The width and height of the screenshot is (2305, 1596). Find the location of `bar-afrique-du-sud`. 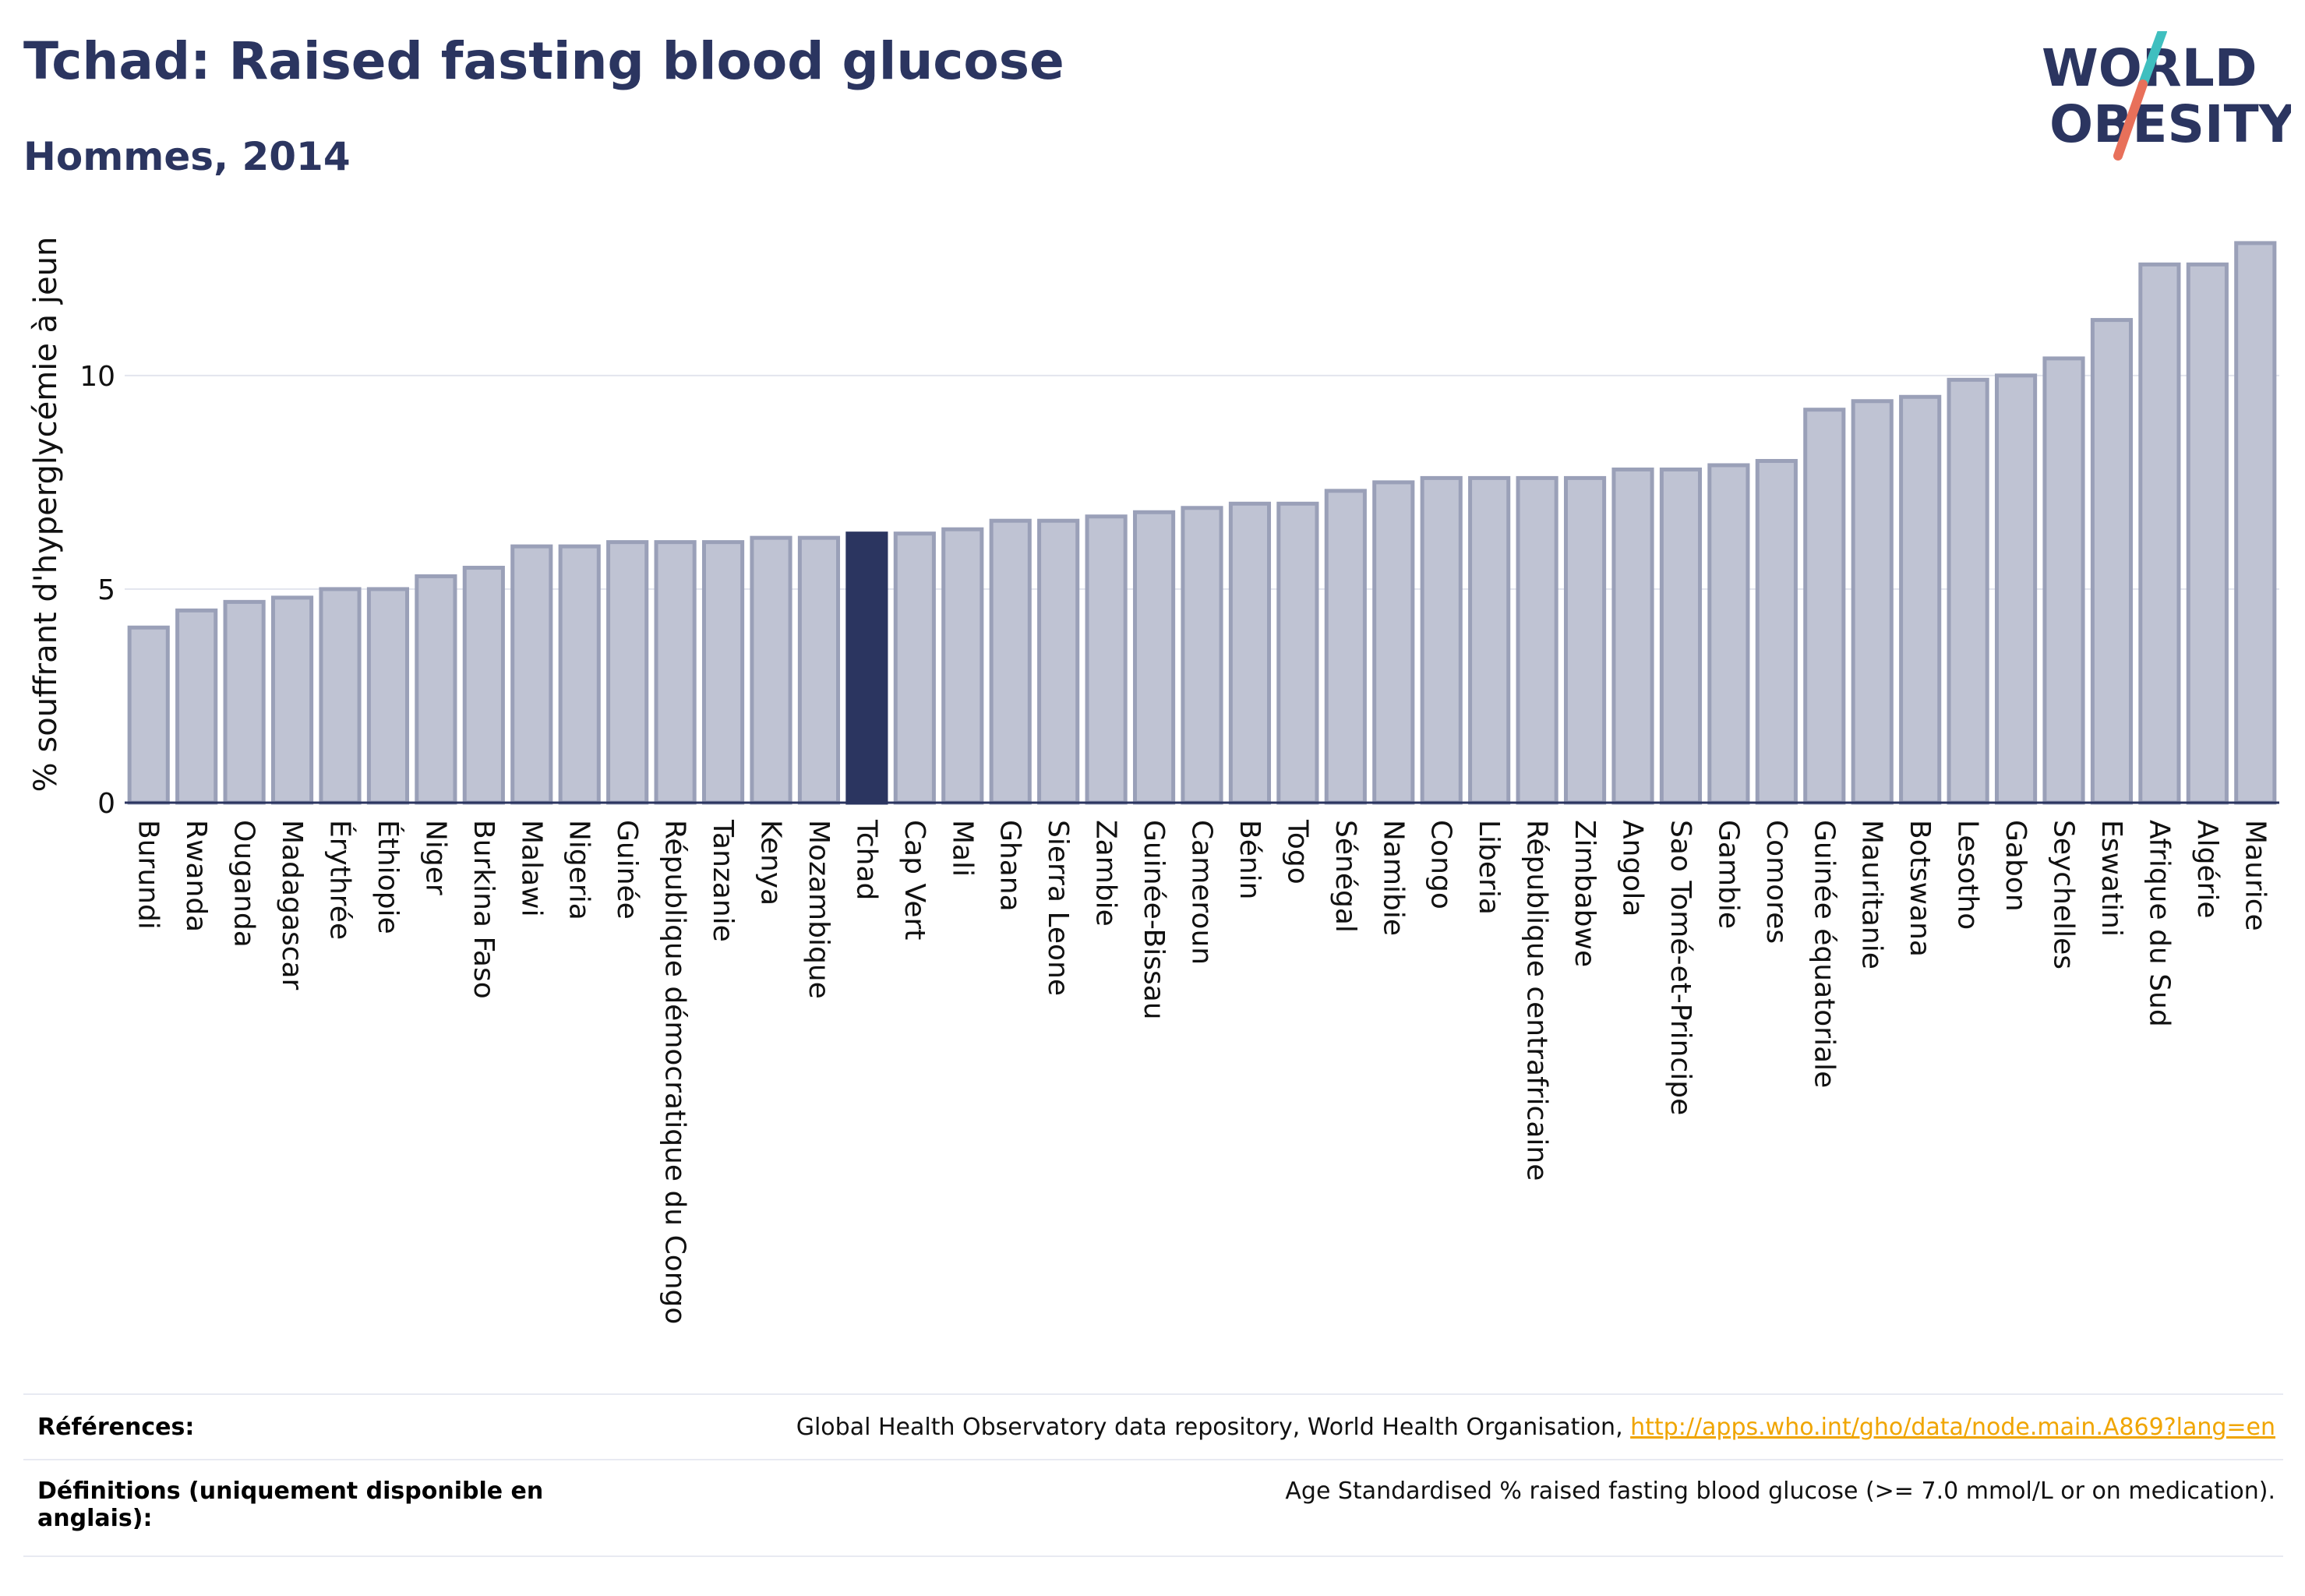

bar-afrique-du-sud is located at coordinates (2159, 533).